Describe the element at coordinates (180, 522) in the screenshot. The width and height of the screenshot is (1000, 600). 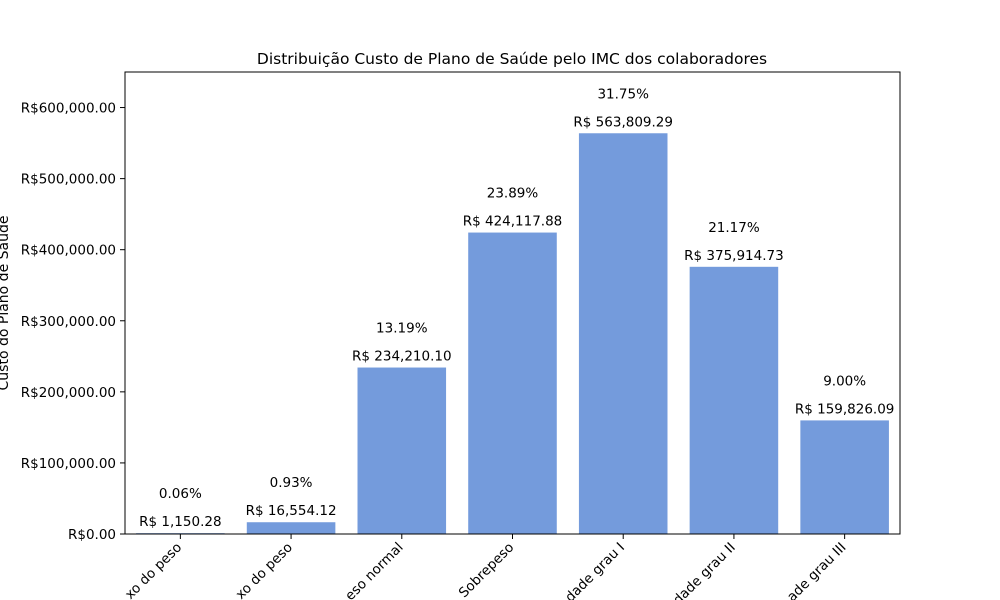
I see `value-label-1: R$ 1,150.28` at that location.